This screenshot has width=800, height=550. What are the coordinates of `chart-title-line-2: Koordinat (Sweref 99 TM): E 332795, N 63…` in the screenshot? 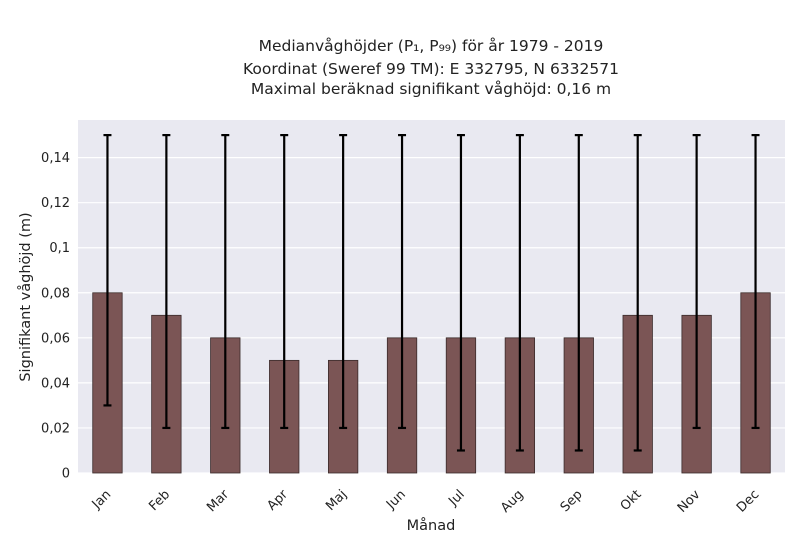 It's located at (431, 69).